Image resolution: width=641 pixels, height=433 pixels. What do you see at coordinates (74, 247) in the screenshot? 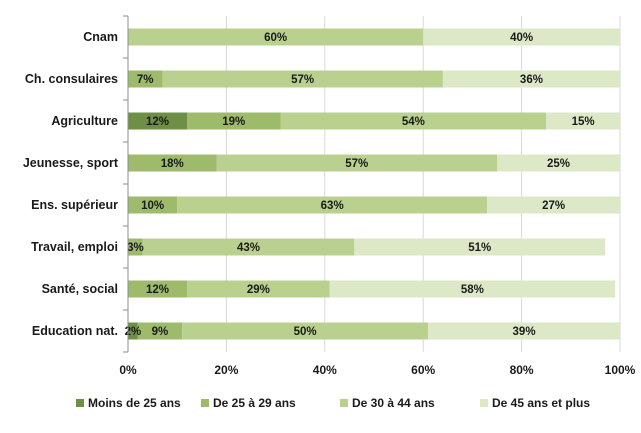
I see `category-label: Travail, emploi` at bounding box center [74, 247].